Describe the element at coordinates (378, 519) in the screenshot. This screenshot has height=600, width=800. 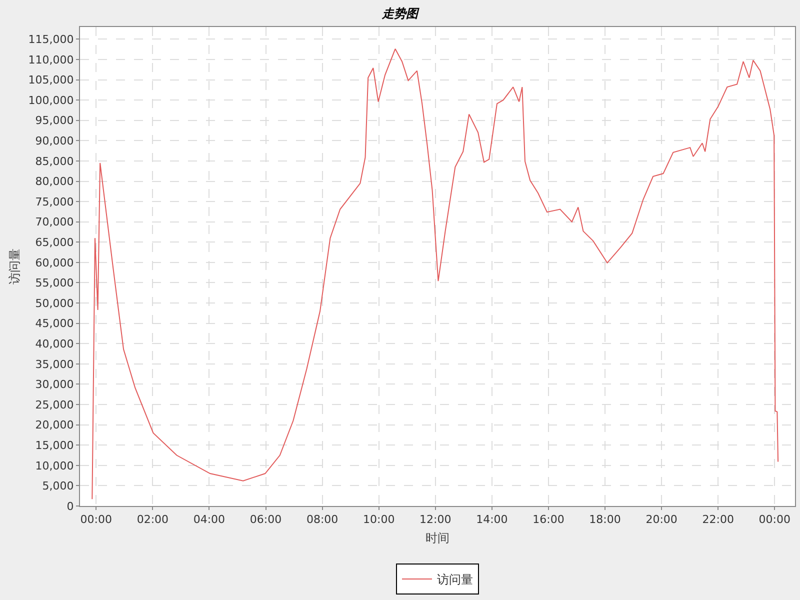
I see `x-tick-label: 10:00` at that location.